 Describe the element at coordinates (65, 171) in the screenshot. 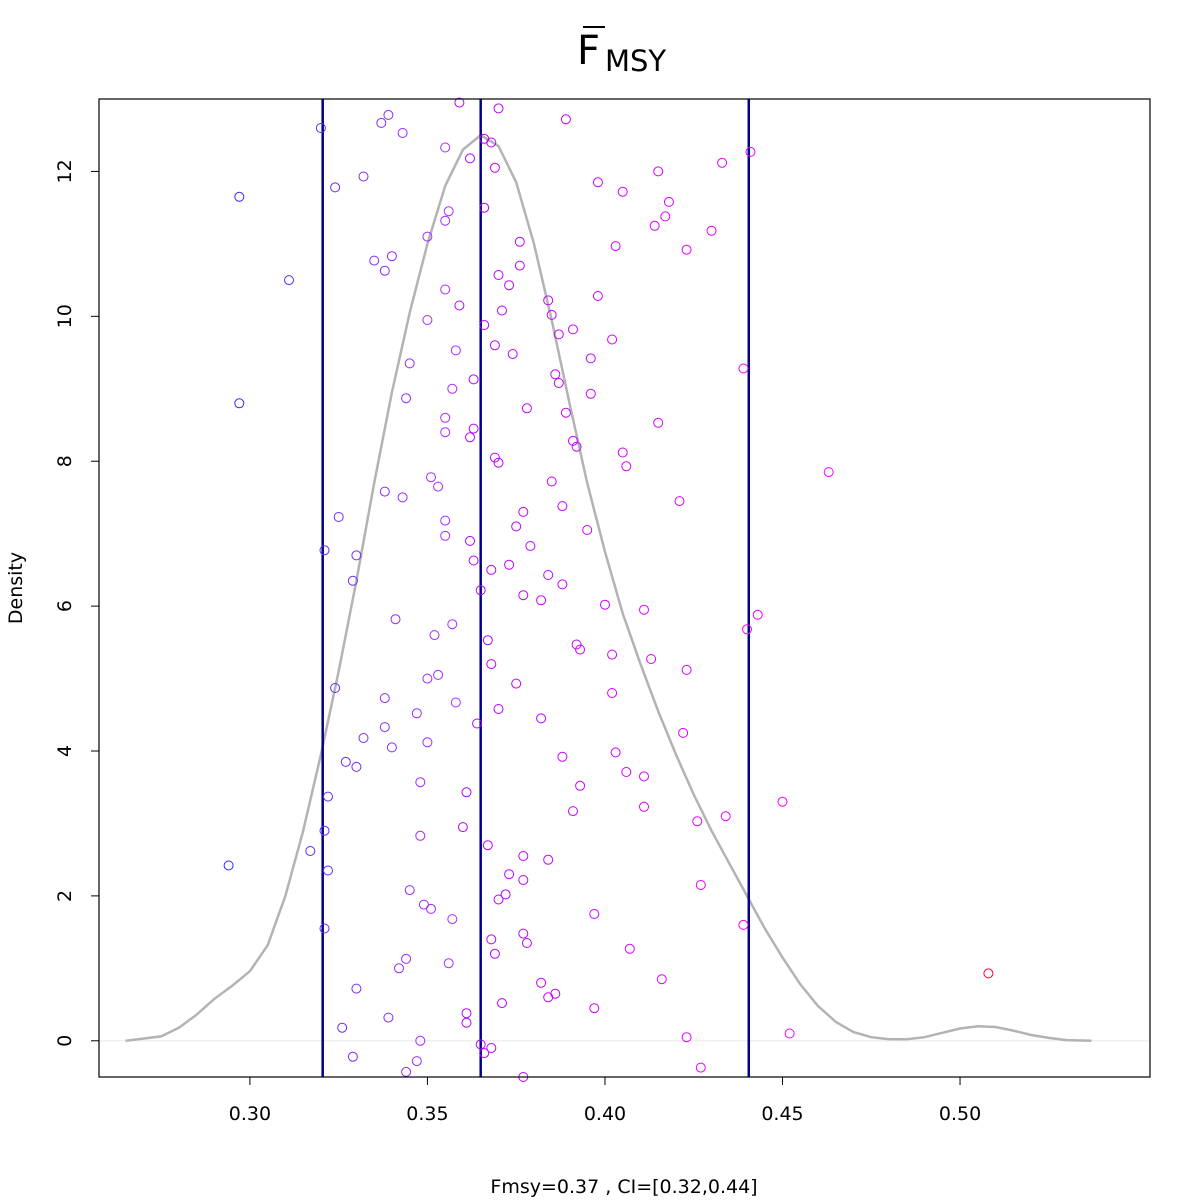

I see `y-tick-label: 12` at that location.